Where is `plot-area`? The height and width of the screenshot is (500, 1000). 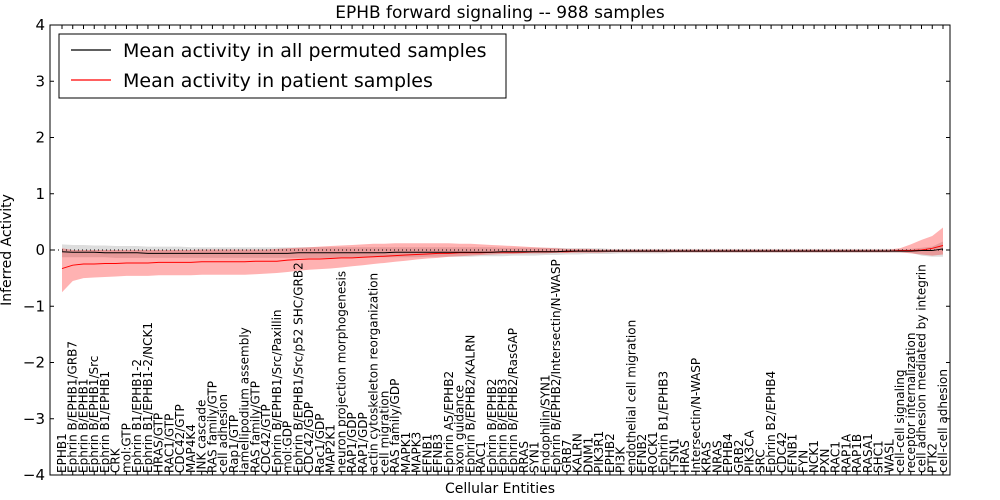 plot-area is located at coordinates (500, 260).